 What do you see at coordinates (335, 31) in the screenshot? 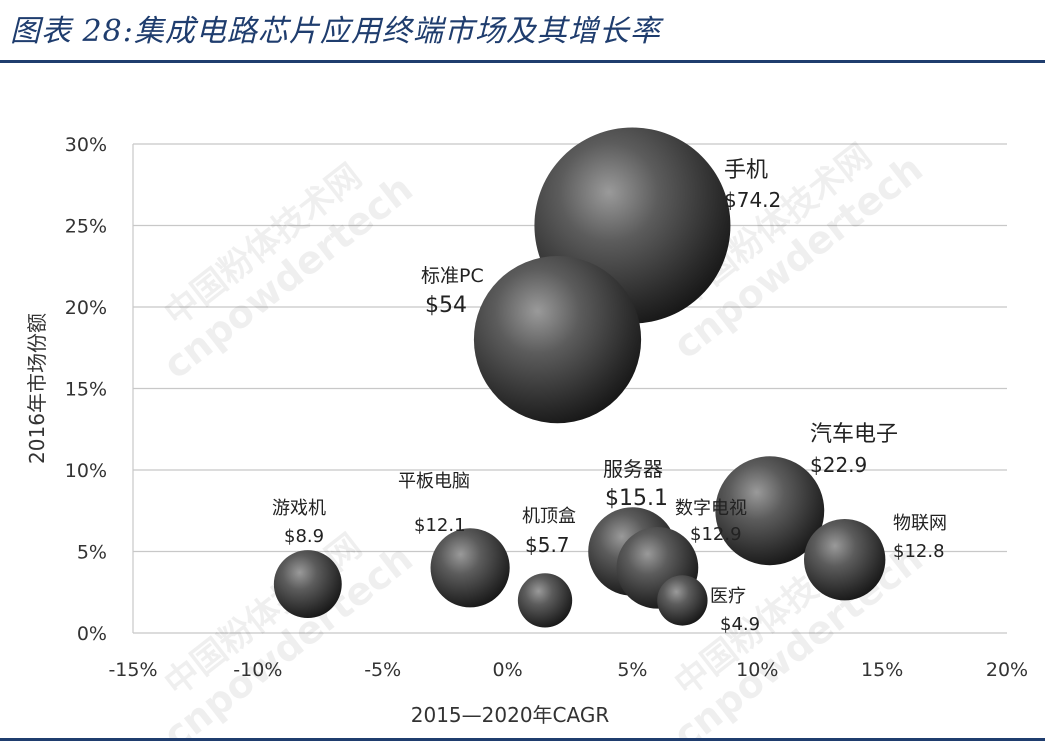
I see `figure-title: 图表 28:集成电路芯片应用终端市场及其增长率` at bounding box center [335, 31].